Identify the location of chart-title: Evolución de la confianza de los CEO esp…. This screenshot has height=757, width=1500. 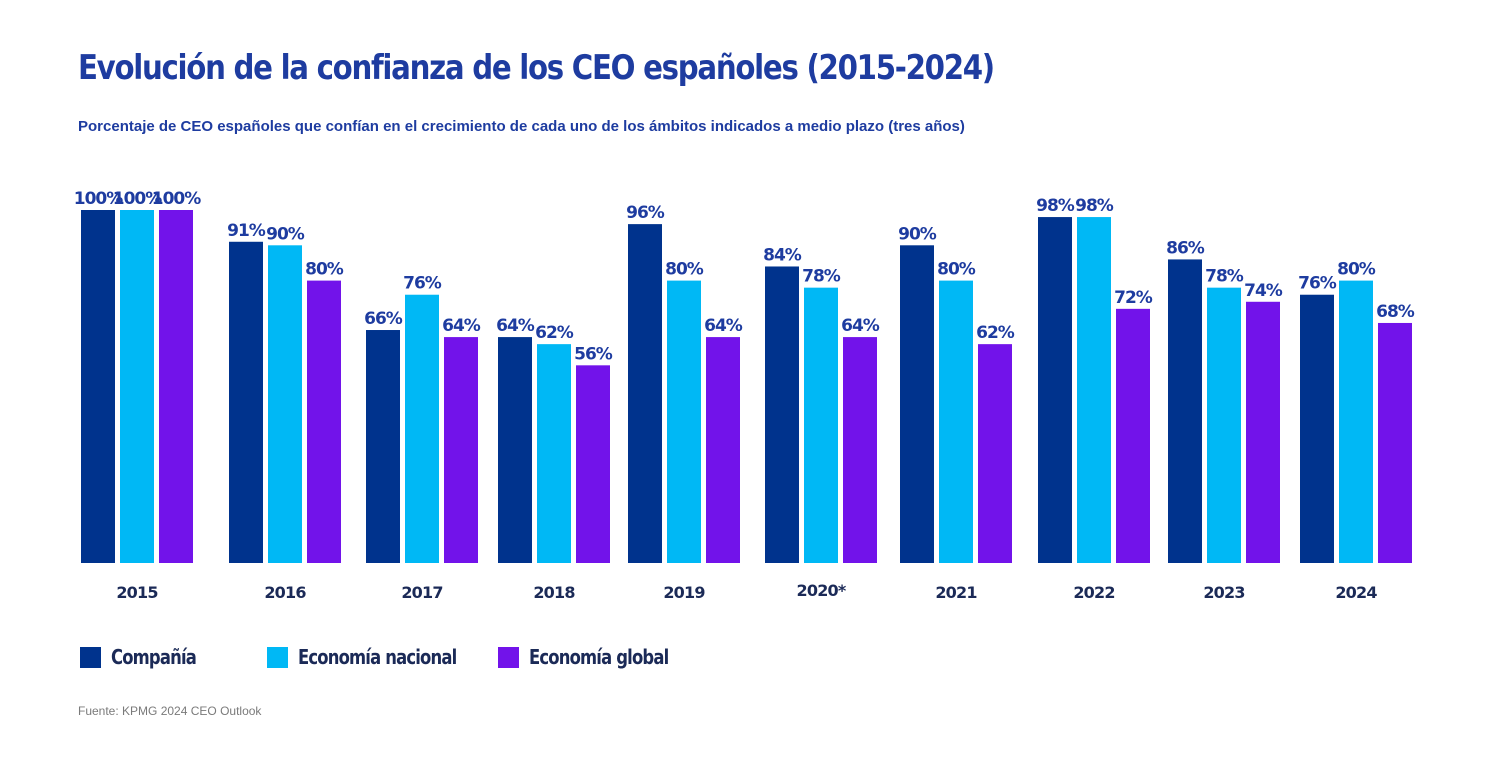
(536, 68).